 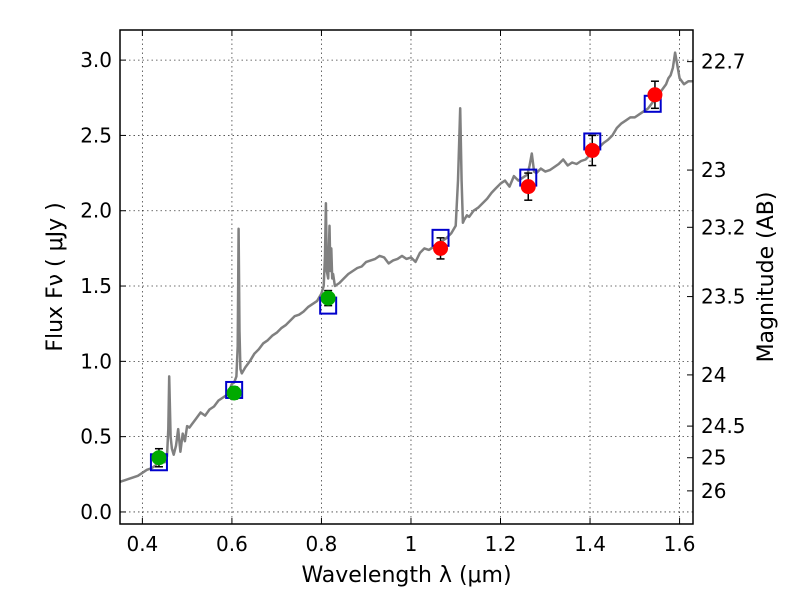 I want to click on right-tick-label: 25, so click(x=713, y=458).